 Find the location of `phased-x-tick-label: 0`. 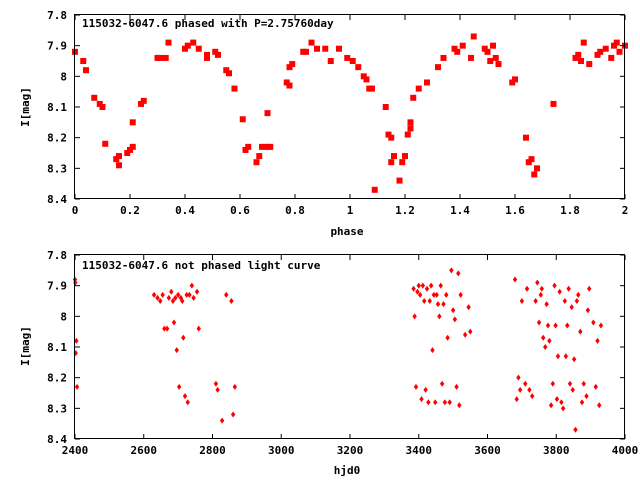

phased-x-tick-label: 0 is located at coordinates (75, 210).